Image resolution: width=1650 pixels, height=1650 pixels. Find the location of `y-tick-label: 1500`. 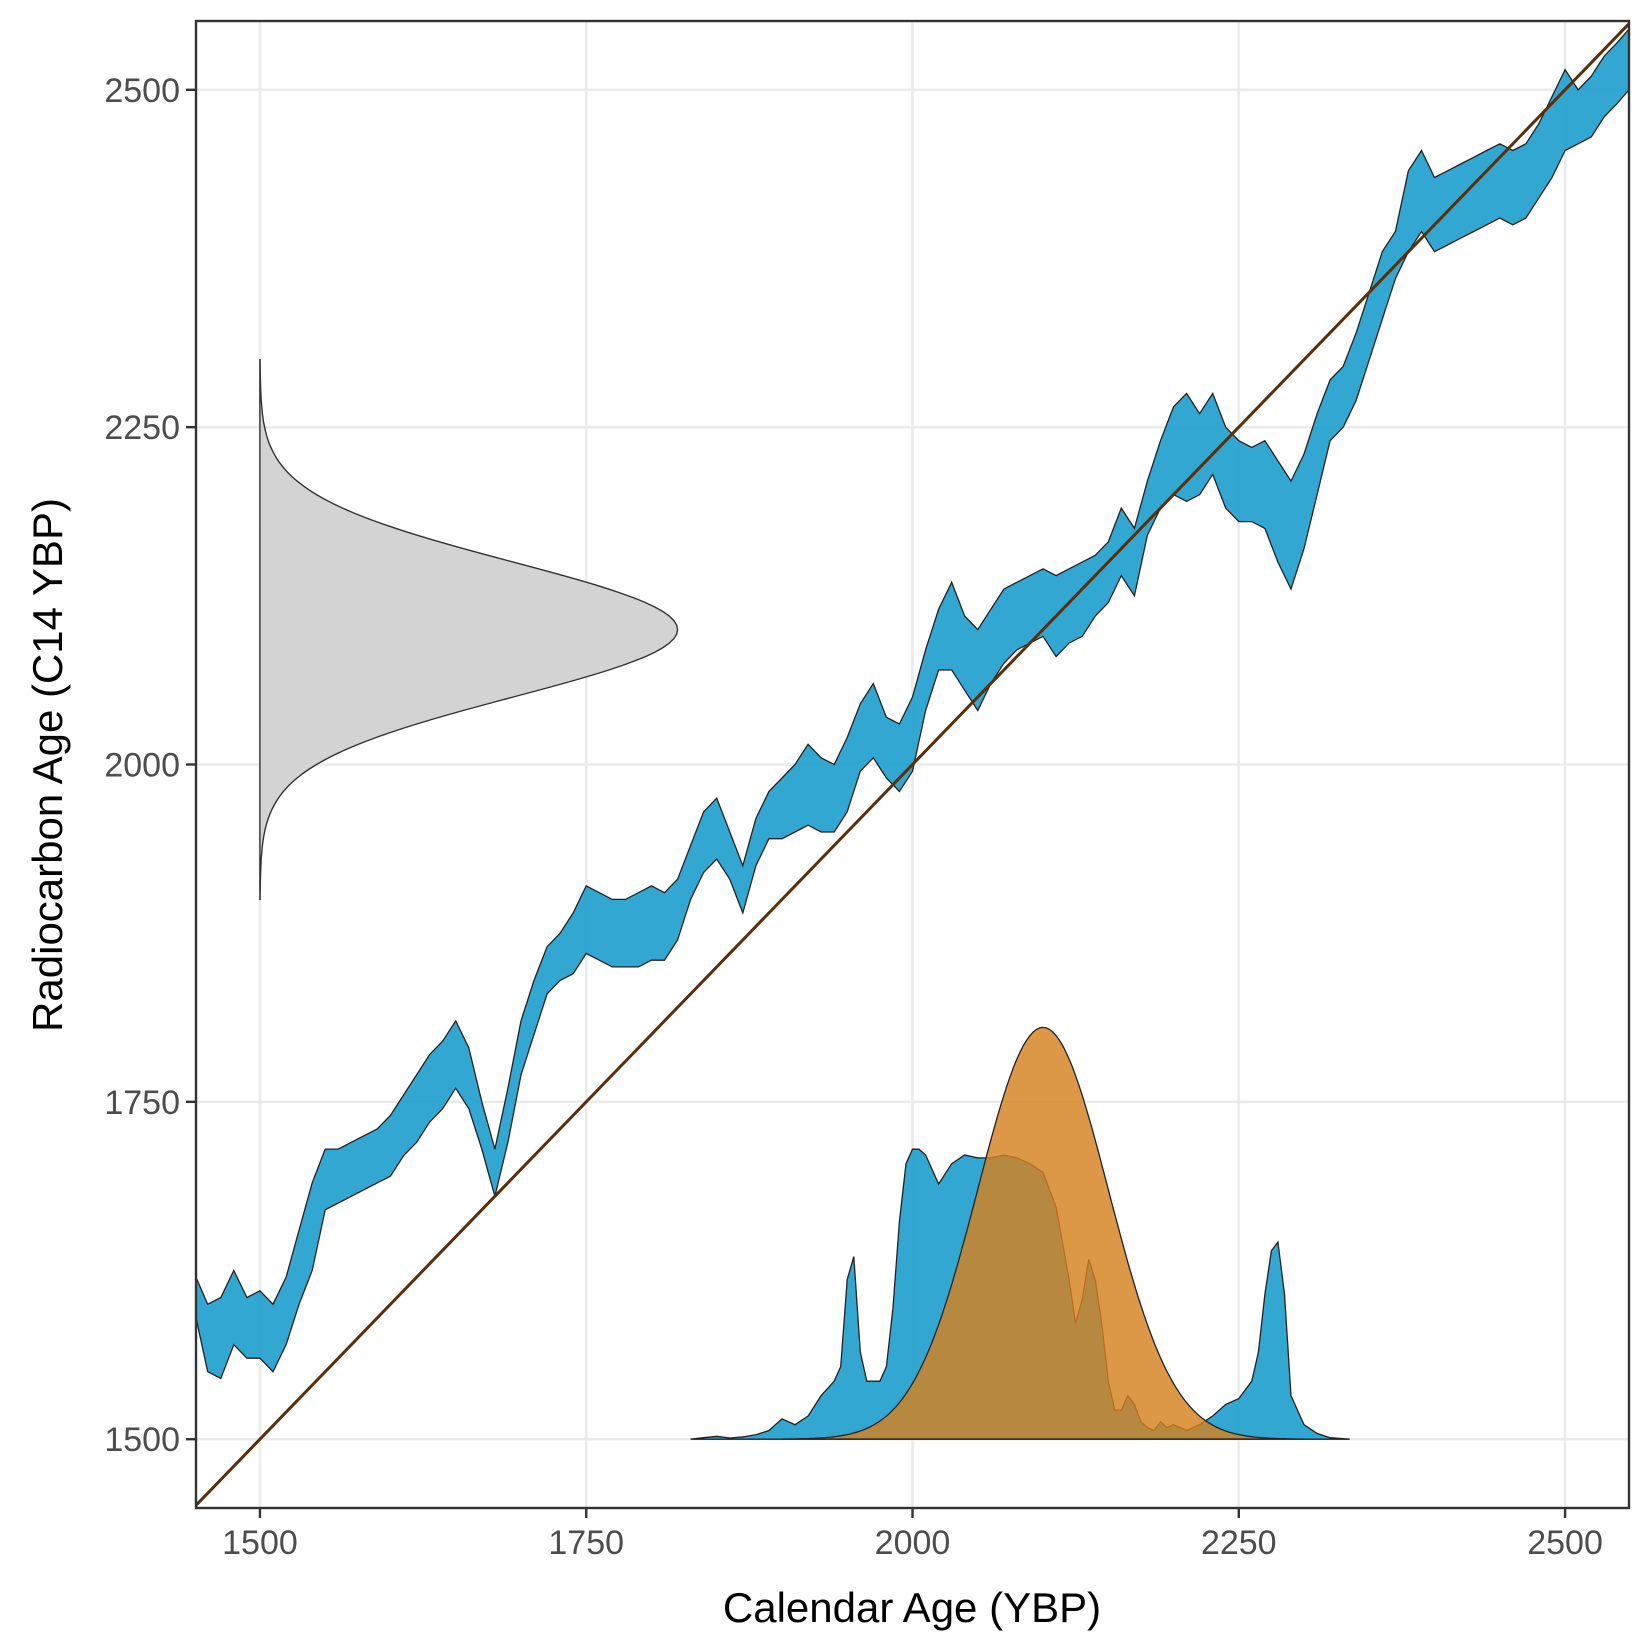

y-tick-label: 1500 is located at coordinates (142, 1440).